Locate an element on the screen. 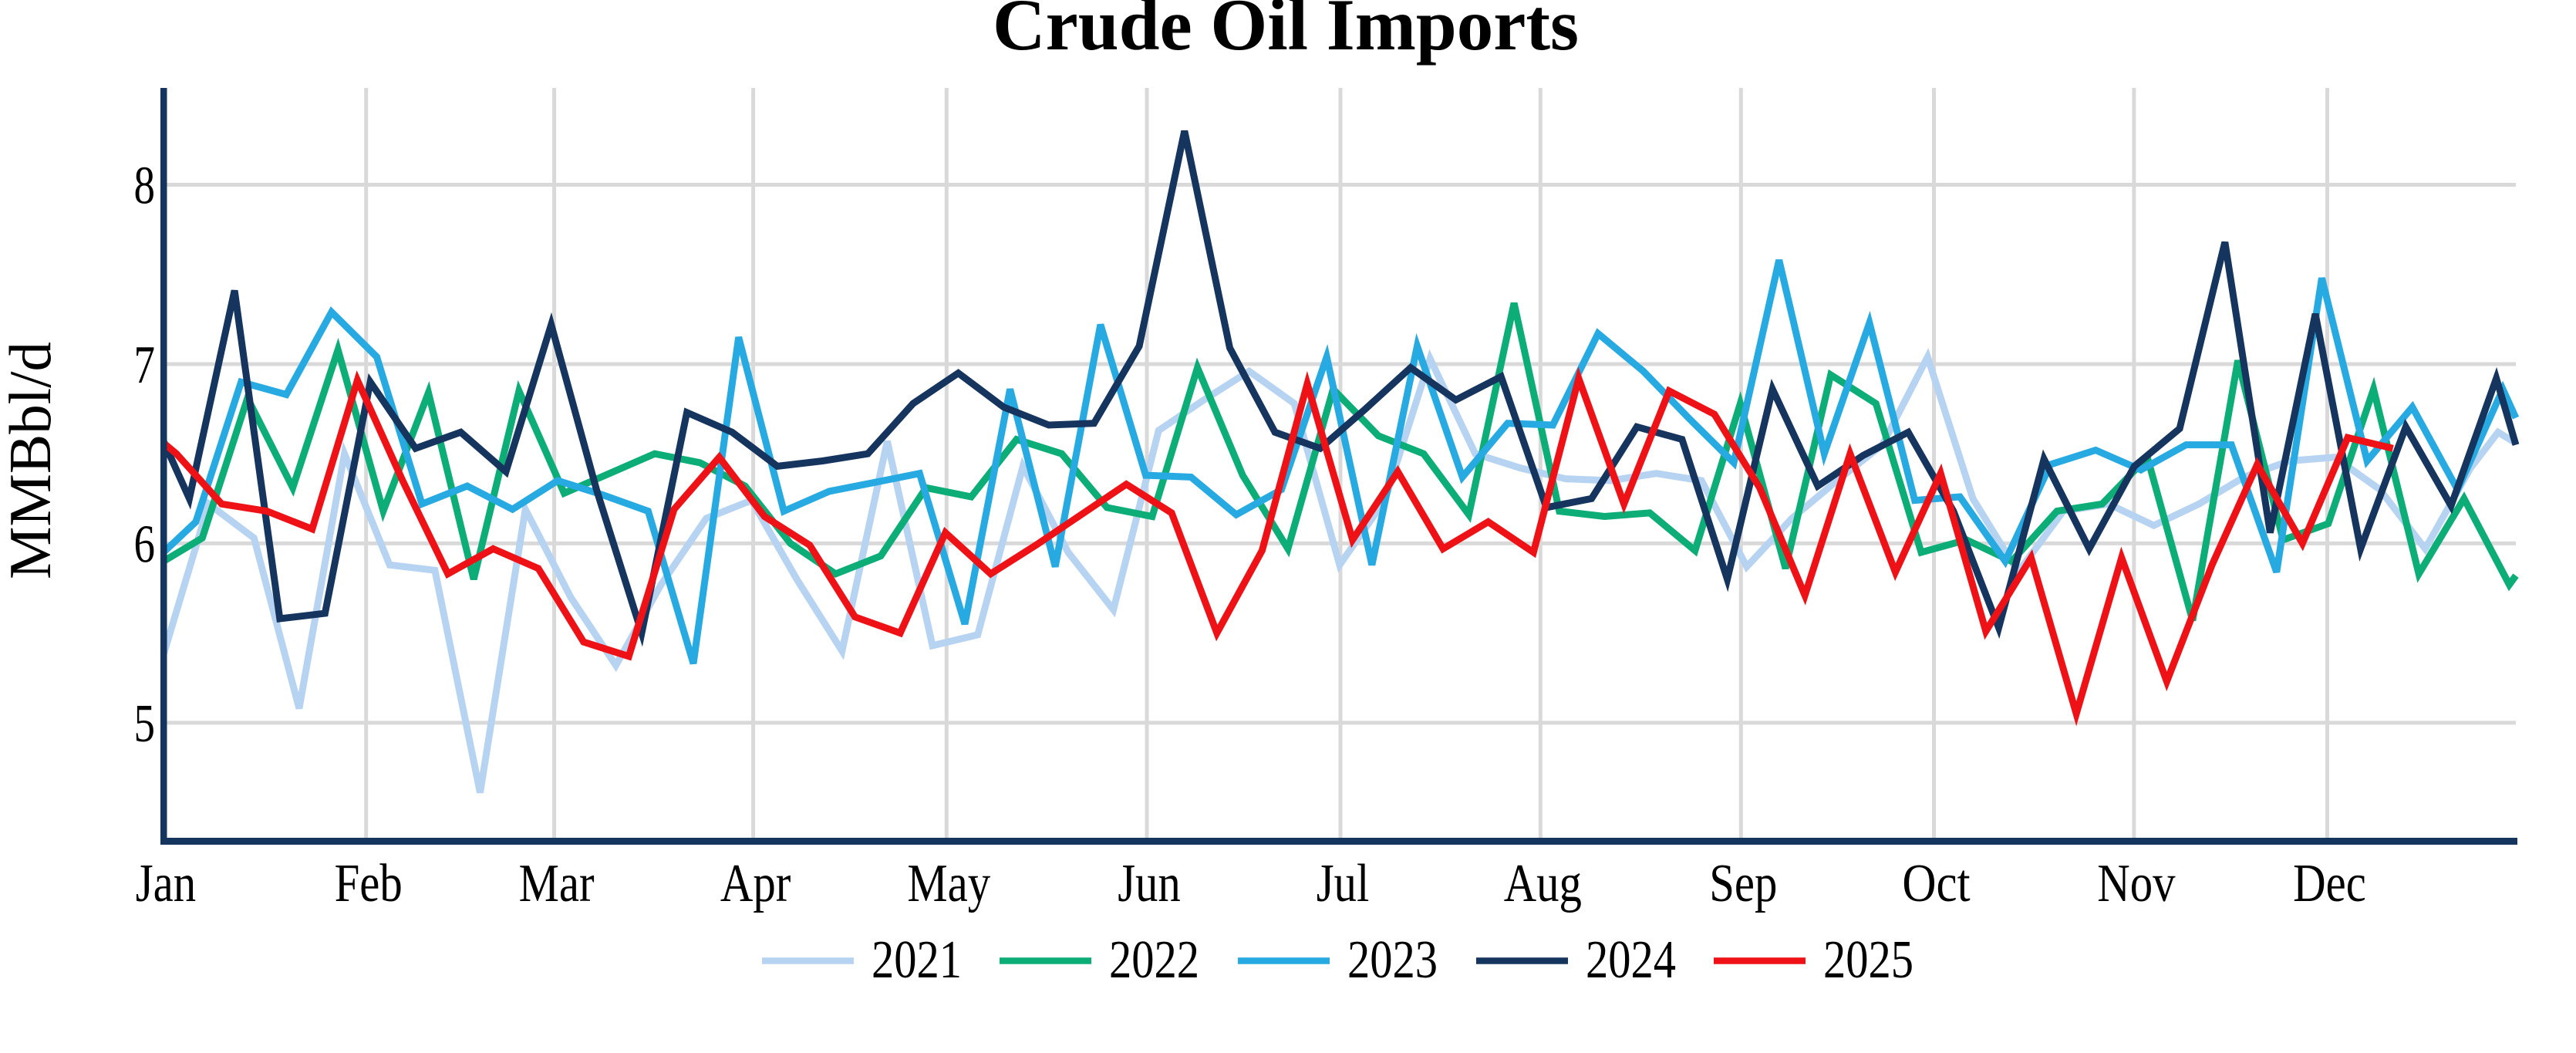 This screenshot has height=1053, width=2576. svg-text: 2023 is located at coordinates (1392, 960).